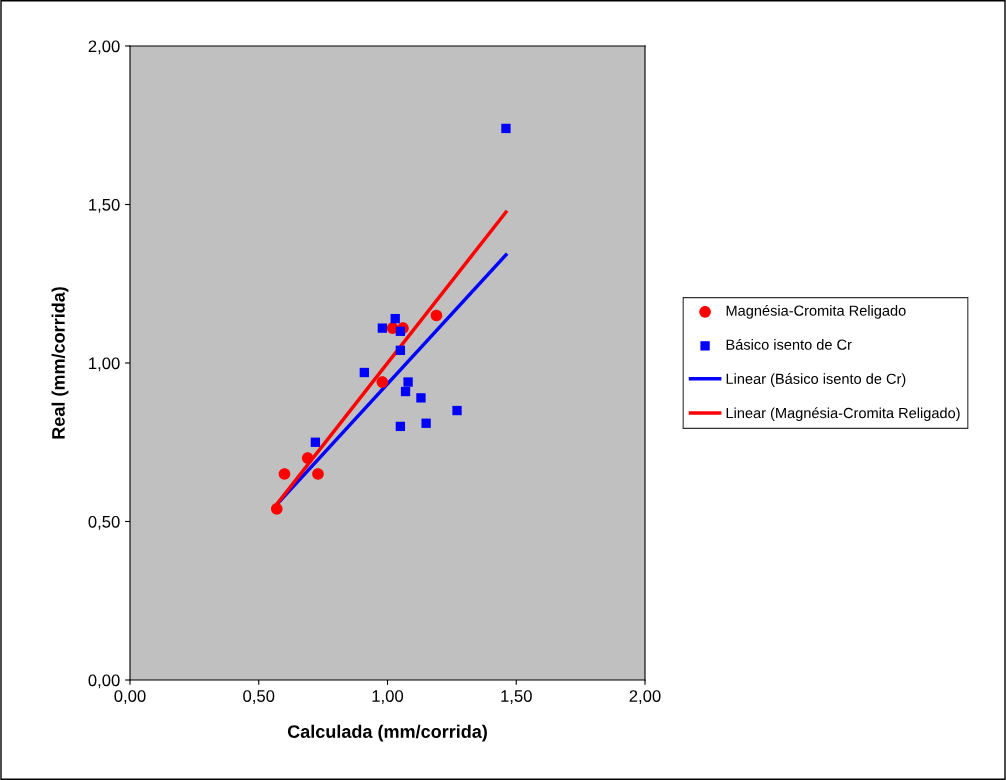  What do you see at coordinates (259, 697) in the screenshot?
I see `x-tick-label: 0,50` at bounding box center [259, 697].